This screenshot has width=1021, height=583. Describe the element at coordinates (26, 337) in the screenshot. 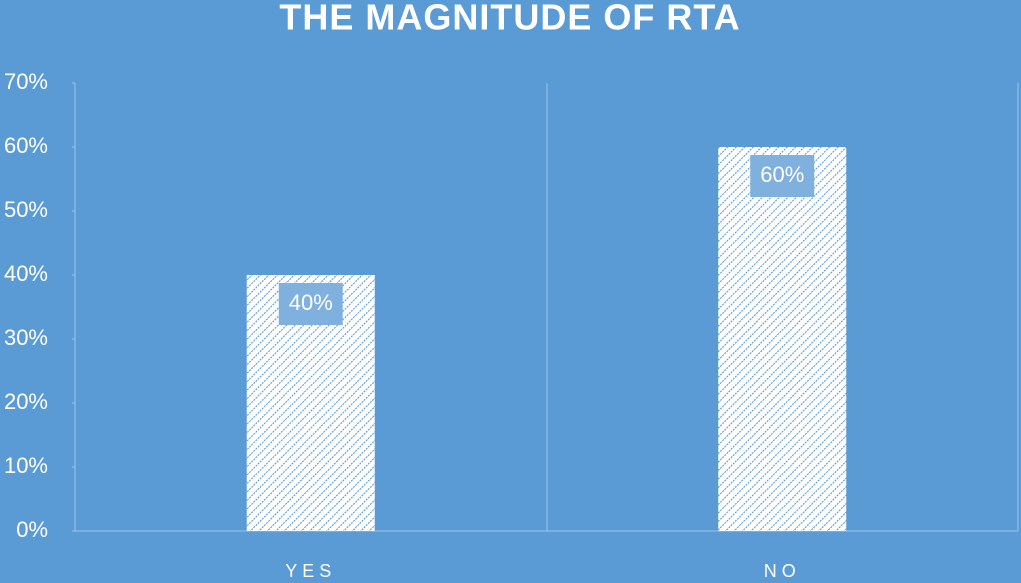

I see `y-tick-label: 30%` at that location.